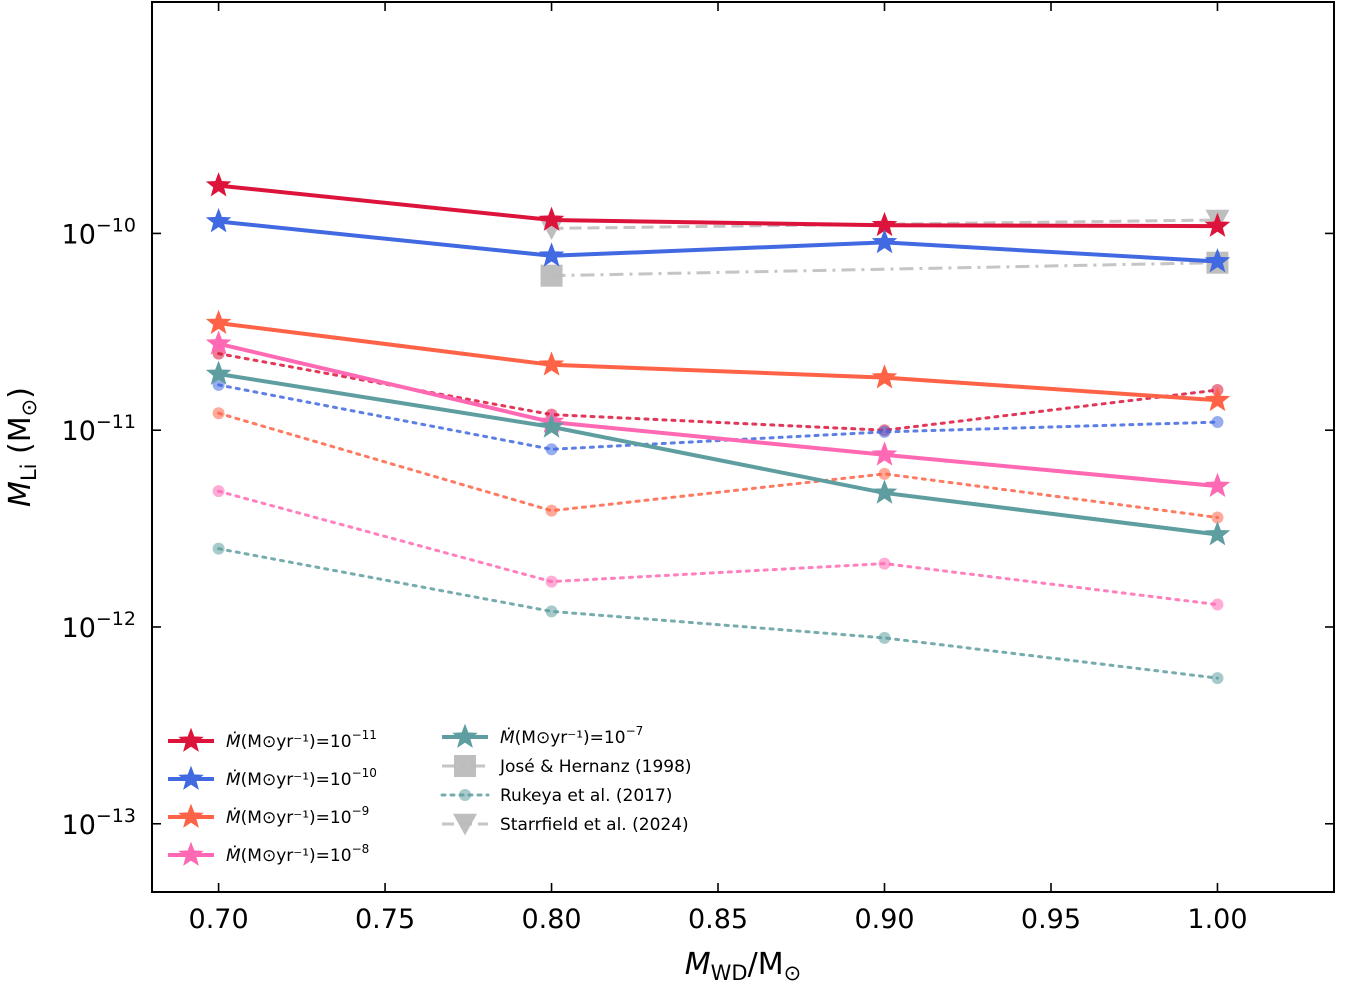 Image resolution: width=1351 pixels, height=982 pixels. What do you see at coordinates (297, 854) in the screenshot?
I see `legend-label: Ṁ(M⊙yr⁻¹)=10−8` at bounding box center [297, 854].